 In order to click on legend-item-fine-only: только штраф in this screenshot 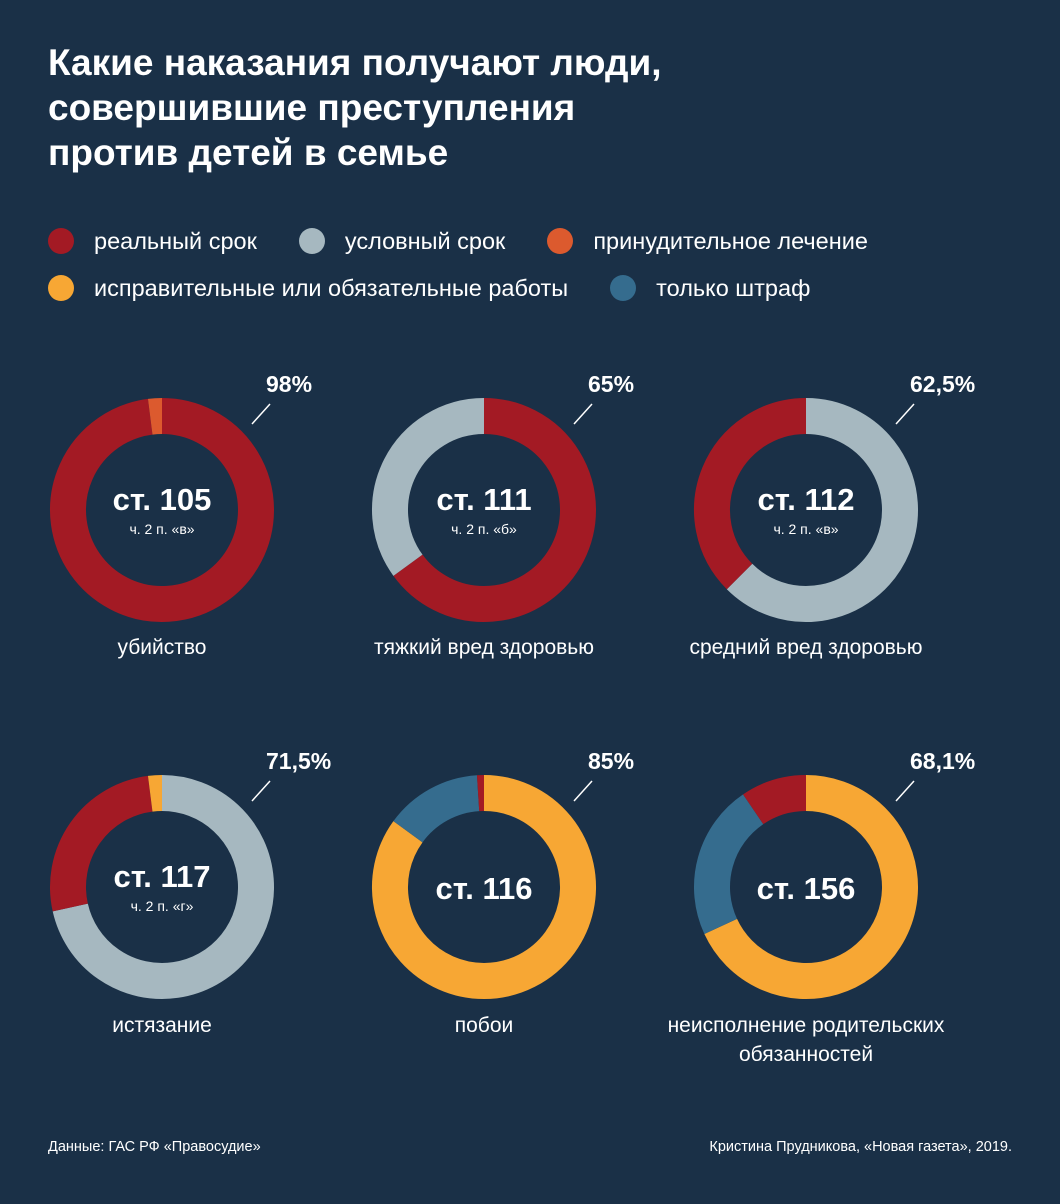, I will do `click(710, 288)`.